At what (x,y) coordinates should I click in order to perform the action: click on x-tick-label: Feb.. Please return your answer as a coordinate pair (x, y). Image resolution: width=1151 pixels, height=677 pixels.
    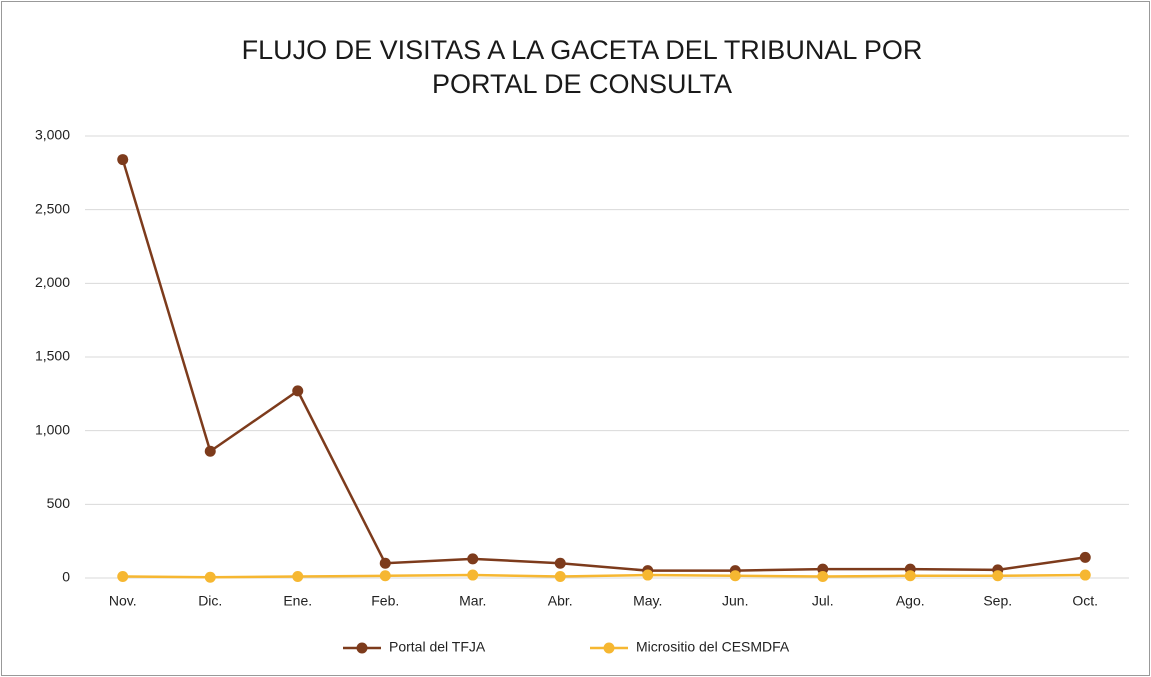
    Looking at the image, I should click on (385, 601).